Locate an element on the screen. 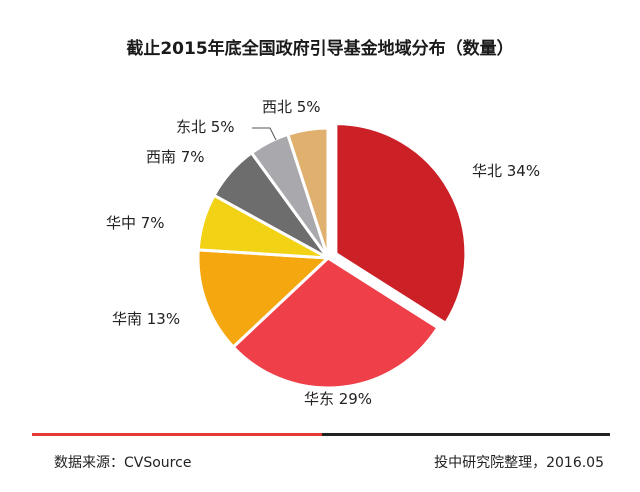 The image size is (640, 492). data-source: 数据来源：CVSource is located at coordinates (123, 463).